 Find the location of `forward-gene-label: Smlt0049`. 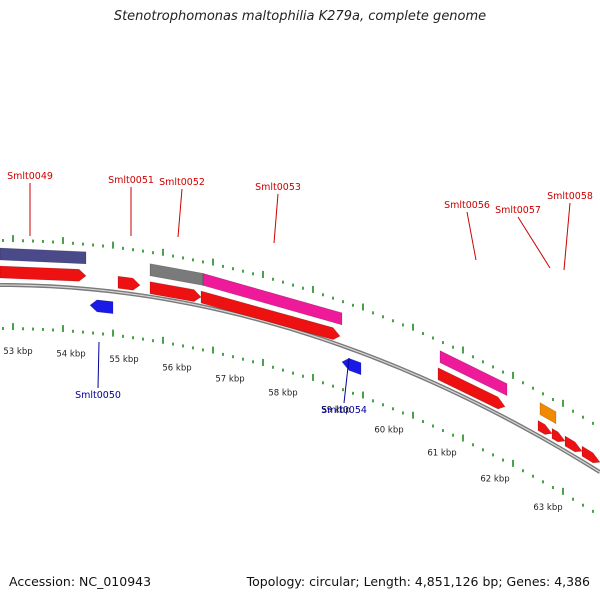

forward-gene-label: Smlt0049 is located at coordinates (30, 176).